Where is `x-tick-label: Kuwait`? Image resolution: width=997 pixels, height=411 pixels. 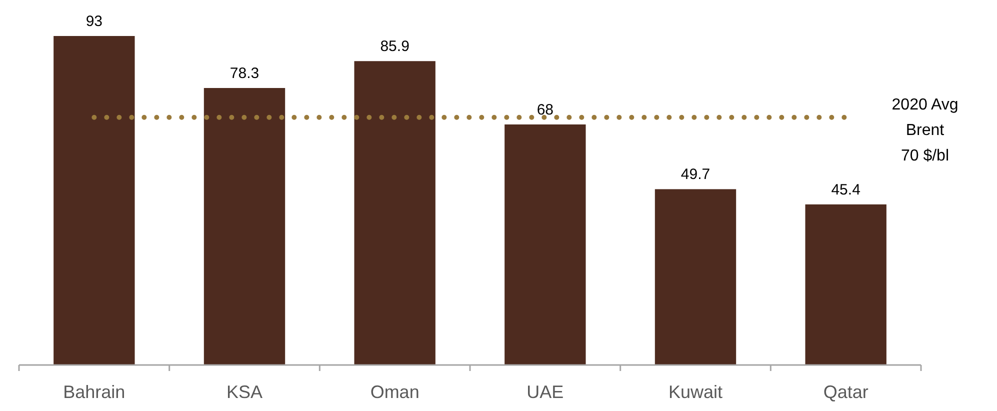
x-tick-label: Kuwait is located at coordinates (695, 392).